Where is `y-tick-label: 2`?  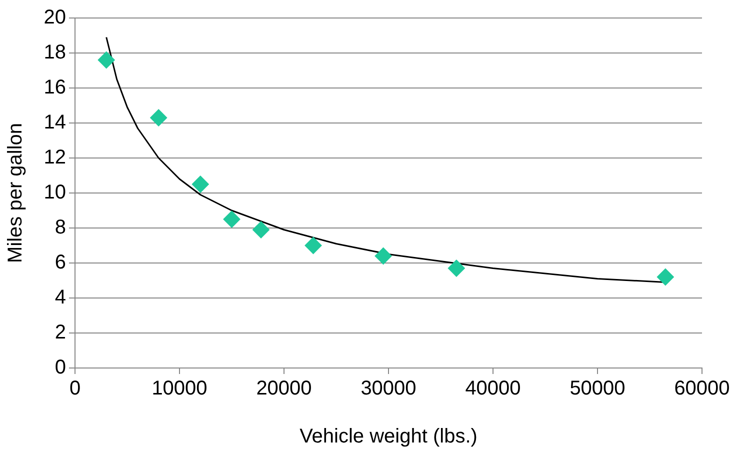 y-tick-label: 2 is located at coordinates (60, 333).